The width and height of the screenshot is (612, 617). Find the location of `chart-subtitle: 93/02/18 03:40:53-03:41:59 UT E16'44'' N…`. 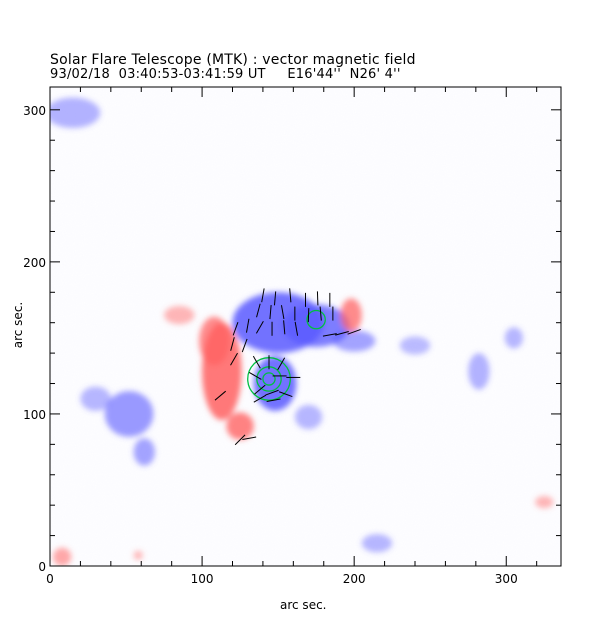

chart-subtitle: 93/02/18 03:40:53-03:41:59 UT E16'44'' N… is located at coordinates (225, 74).